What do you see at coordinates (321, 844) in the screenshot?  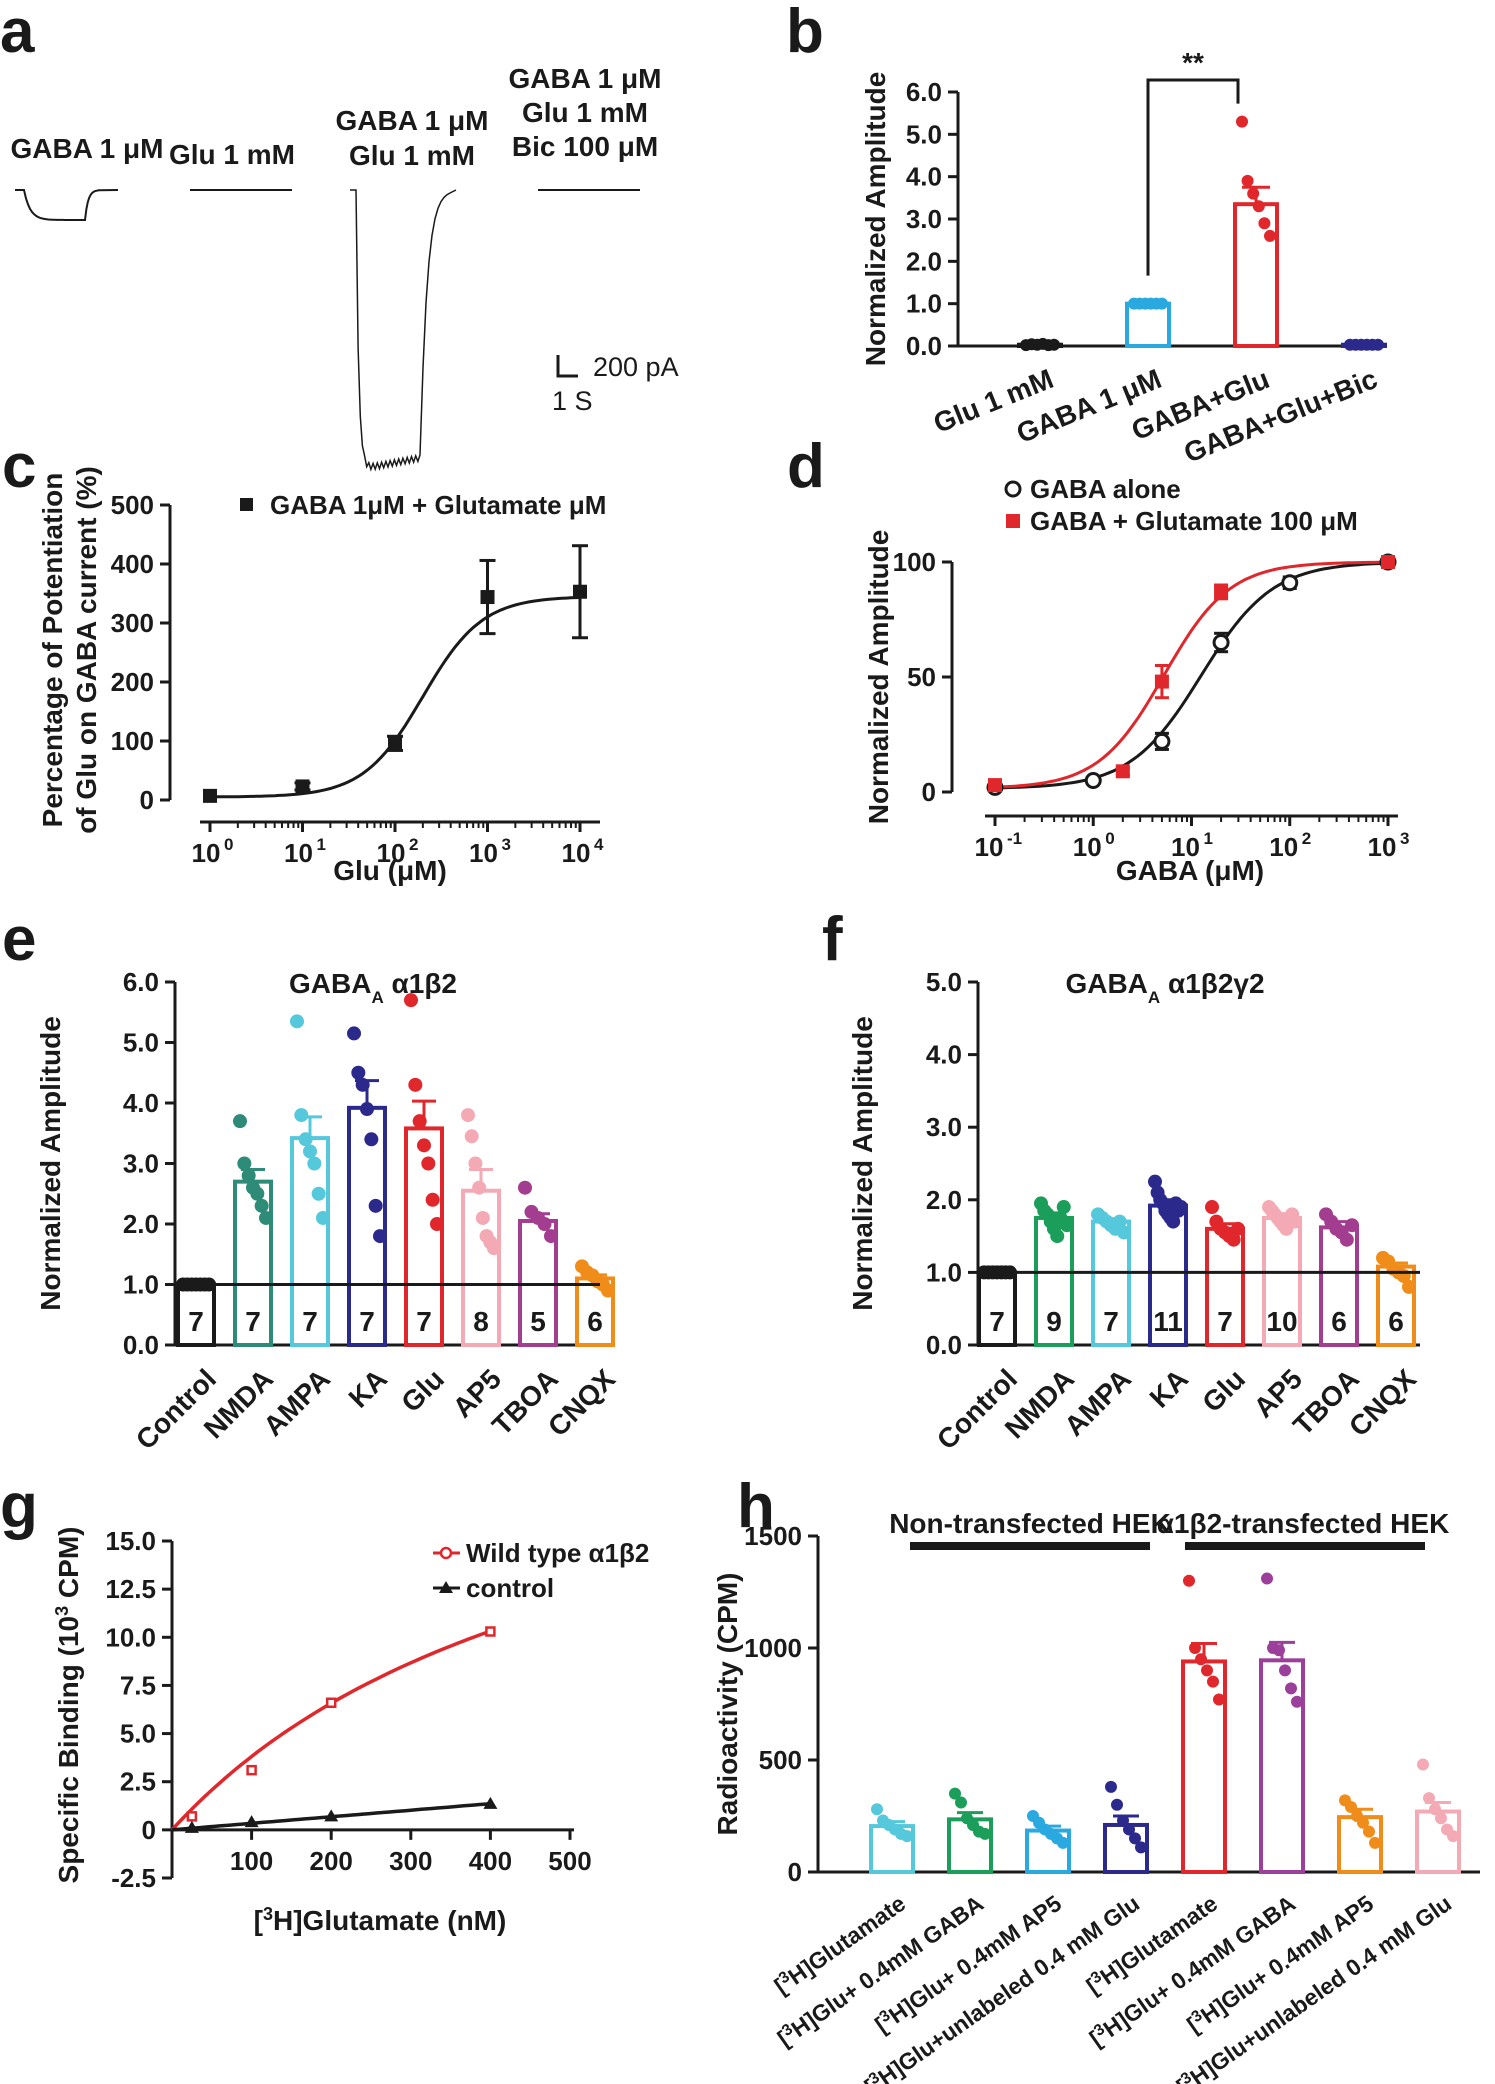 I see `x-tick-exponent: 1` at bounding box center [321, 844].